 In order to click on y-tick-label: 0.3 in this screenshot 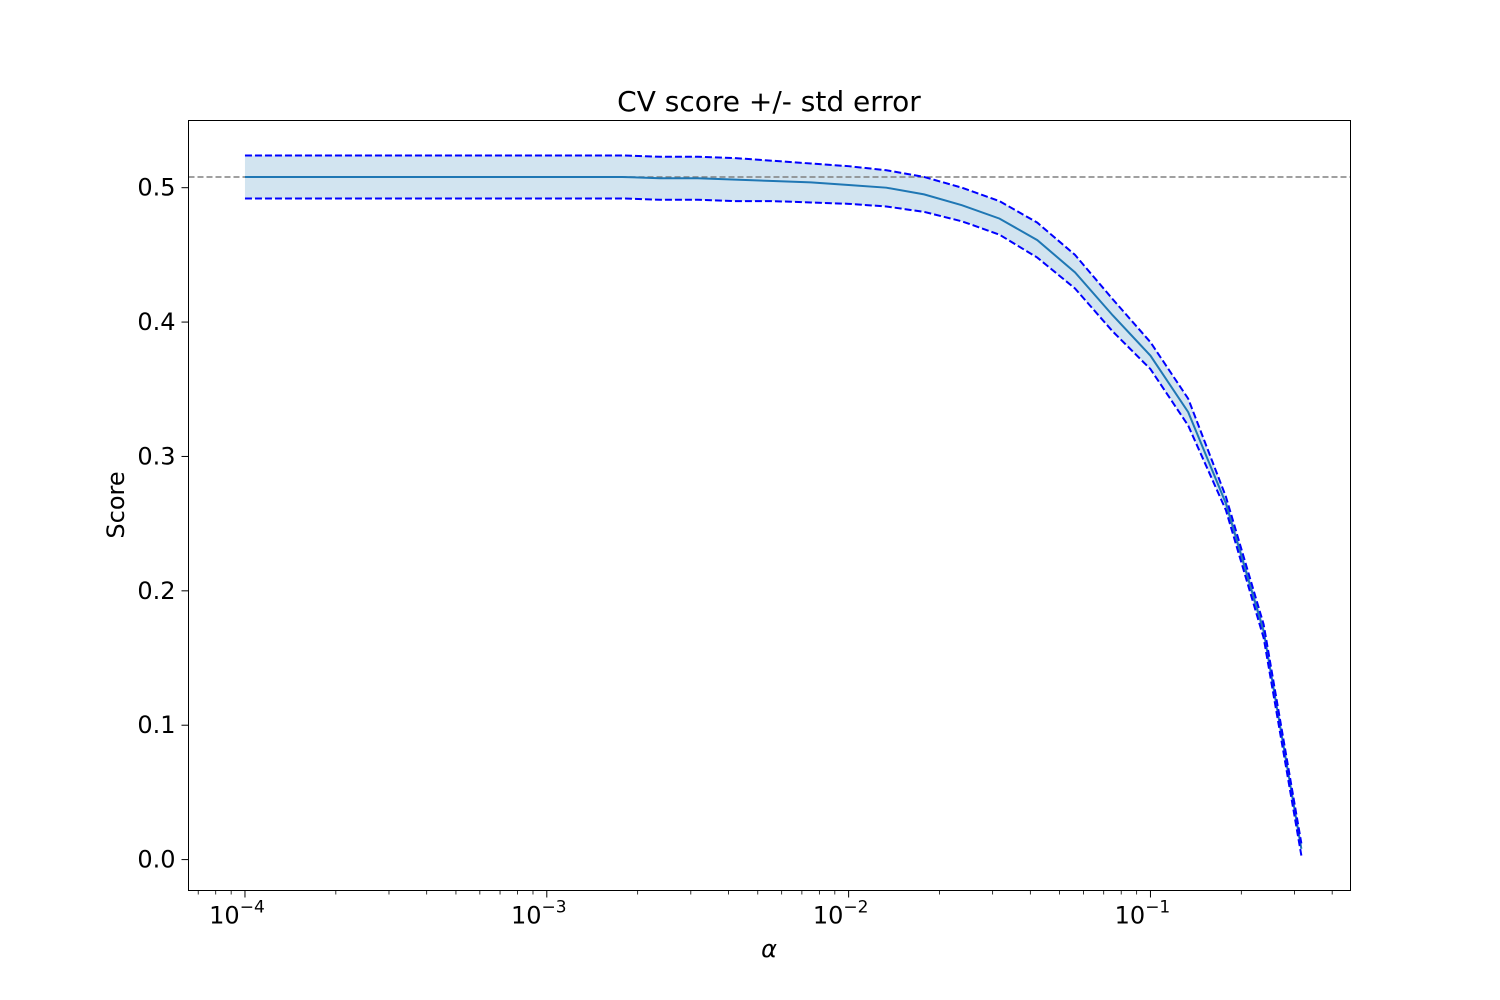, I will do `click(156, 456)`.